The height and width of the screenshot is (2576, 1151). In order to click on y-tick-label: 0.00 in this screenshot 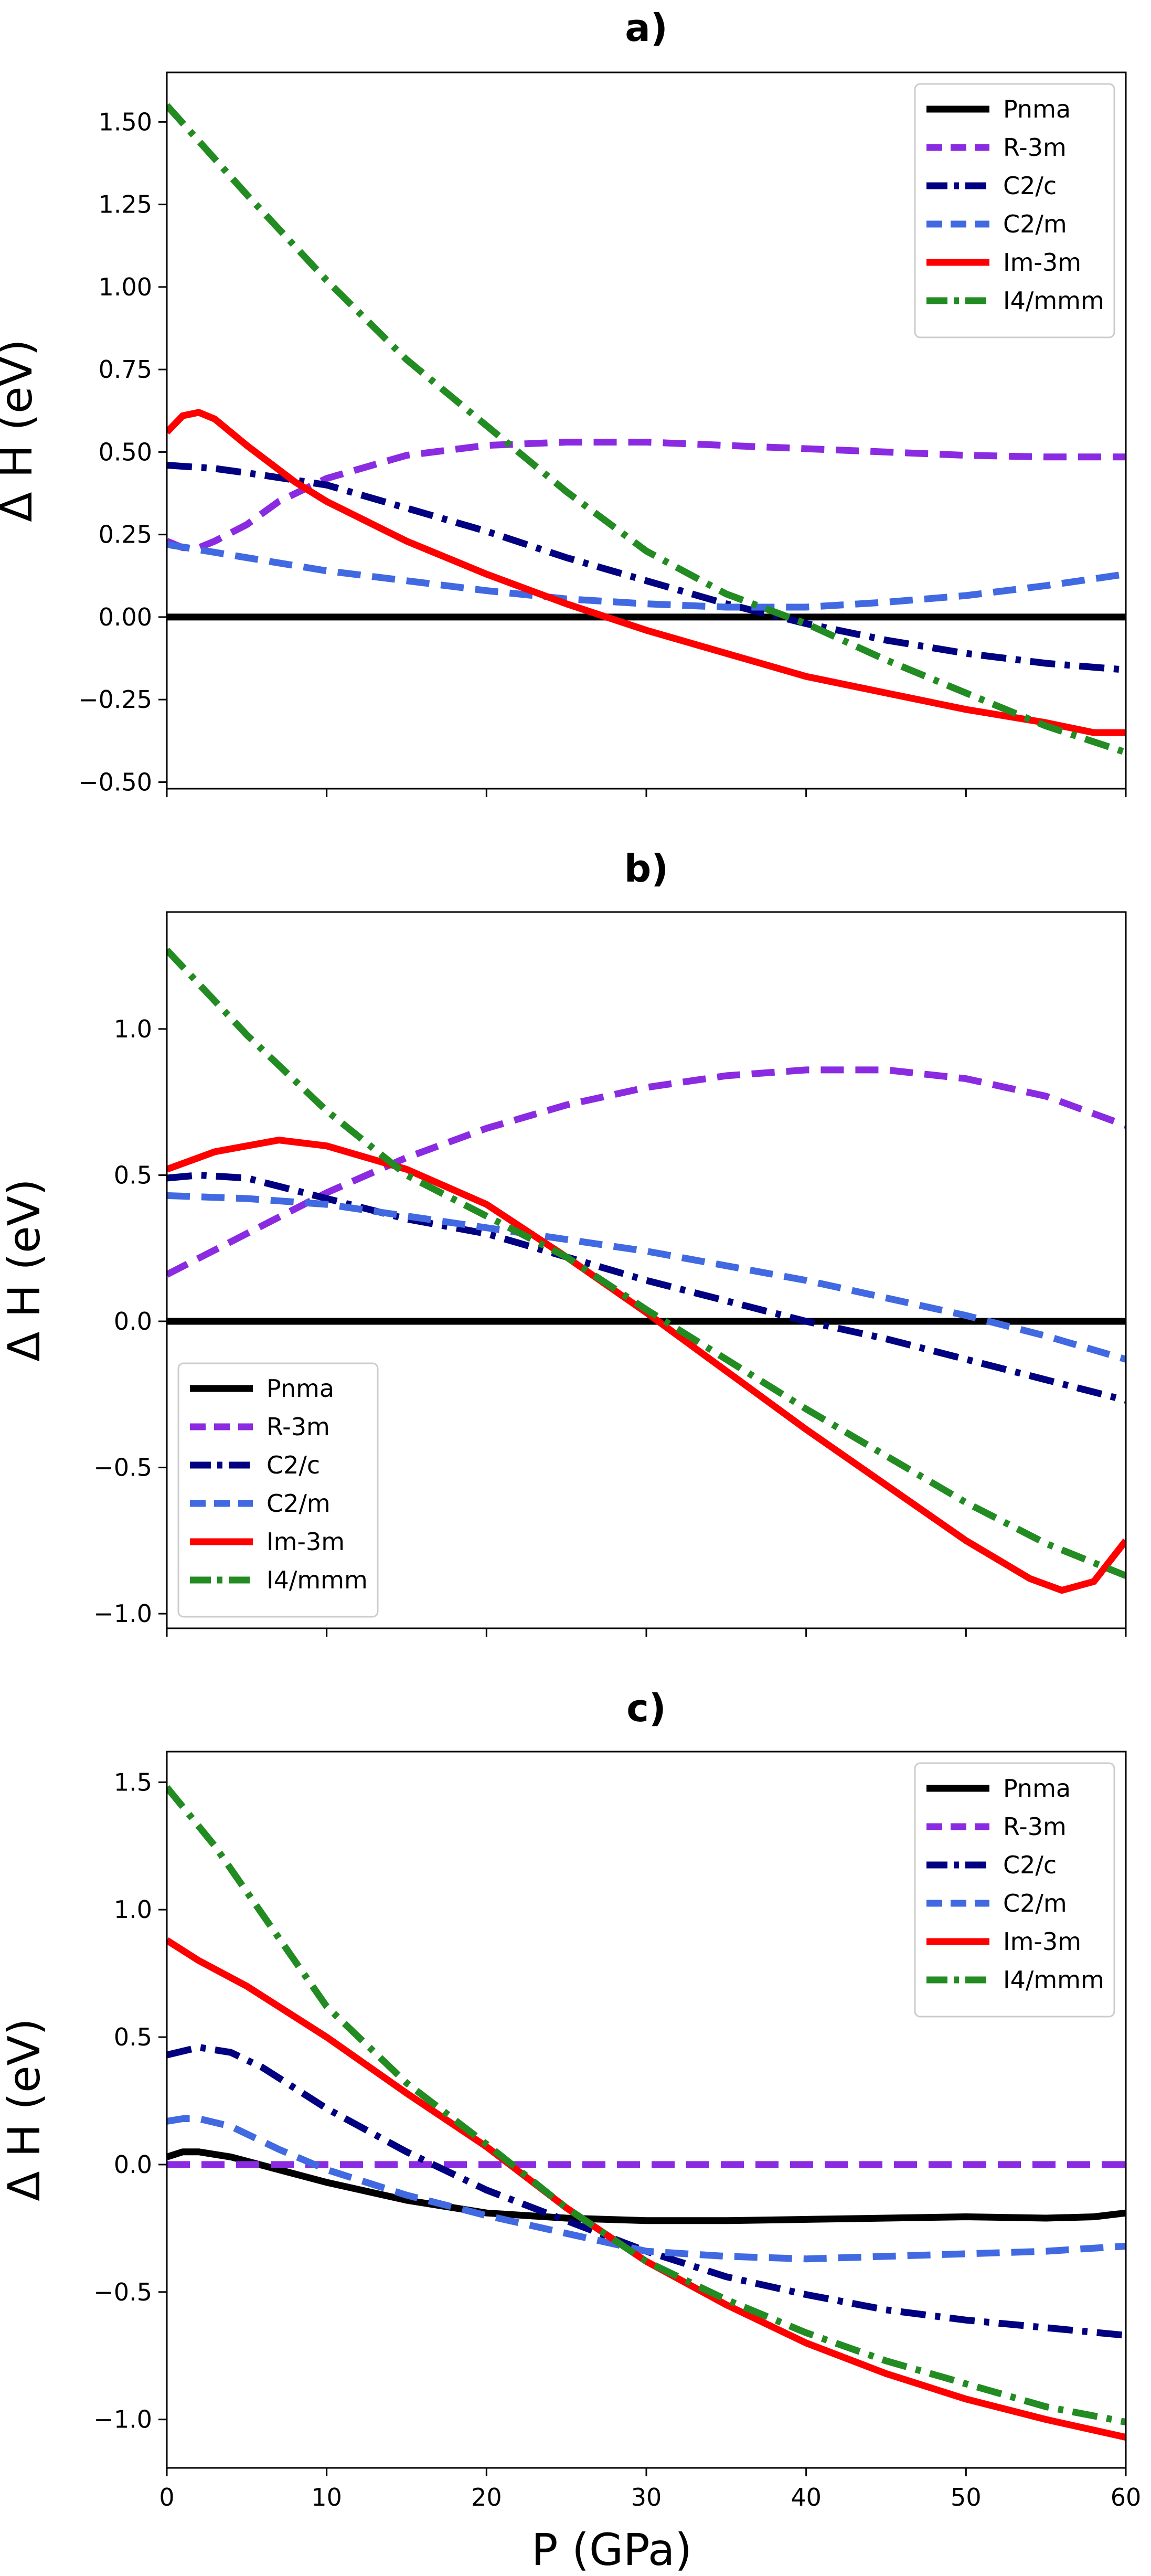, I will do `click(126, 617)`.